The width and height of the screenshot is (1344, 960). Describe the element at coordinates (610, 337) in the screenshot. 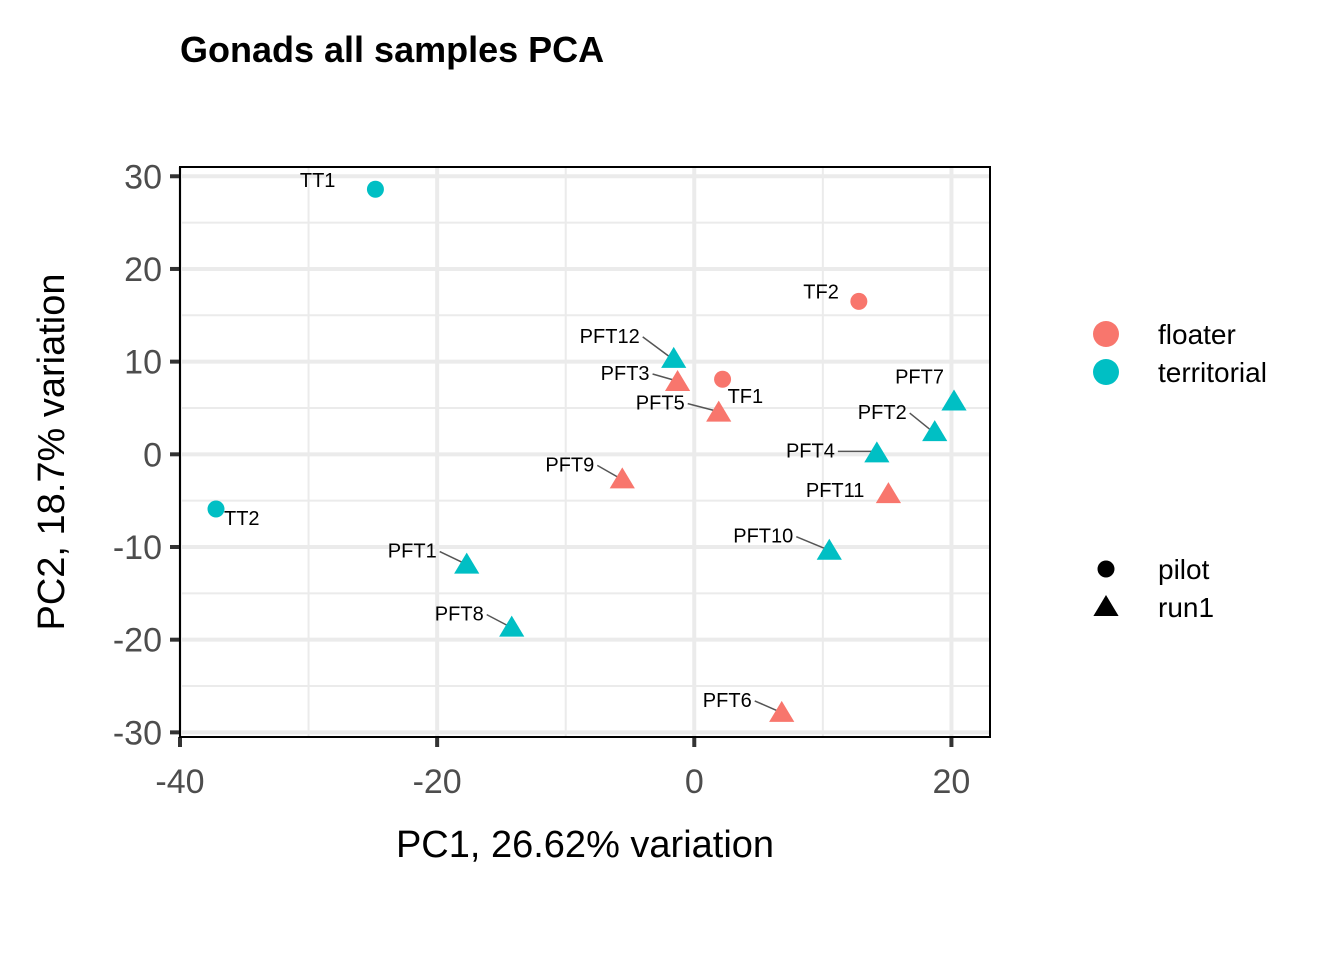

I see `point-label-pft12: PFT12` at that location.